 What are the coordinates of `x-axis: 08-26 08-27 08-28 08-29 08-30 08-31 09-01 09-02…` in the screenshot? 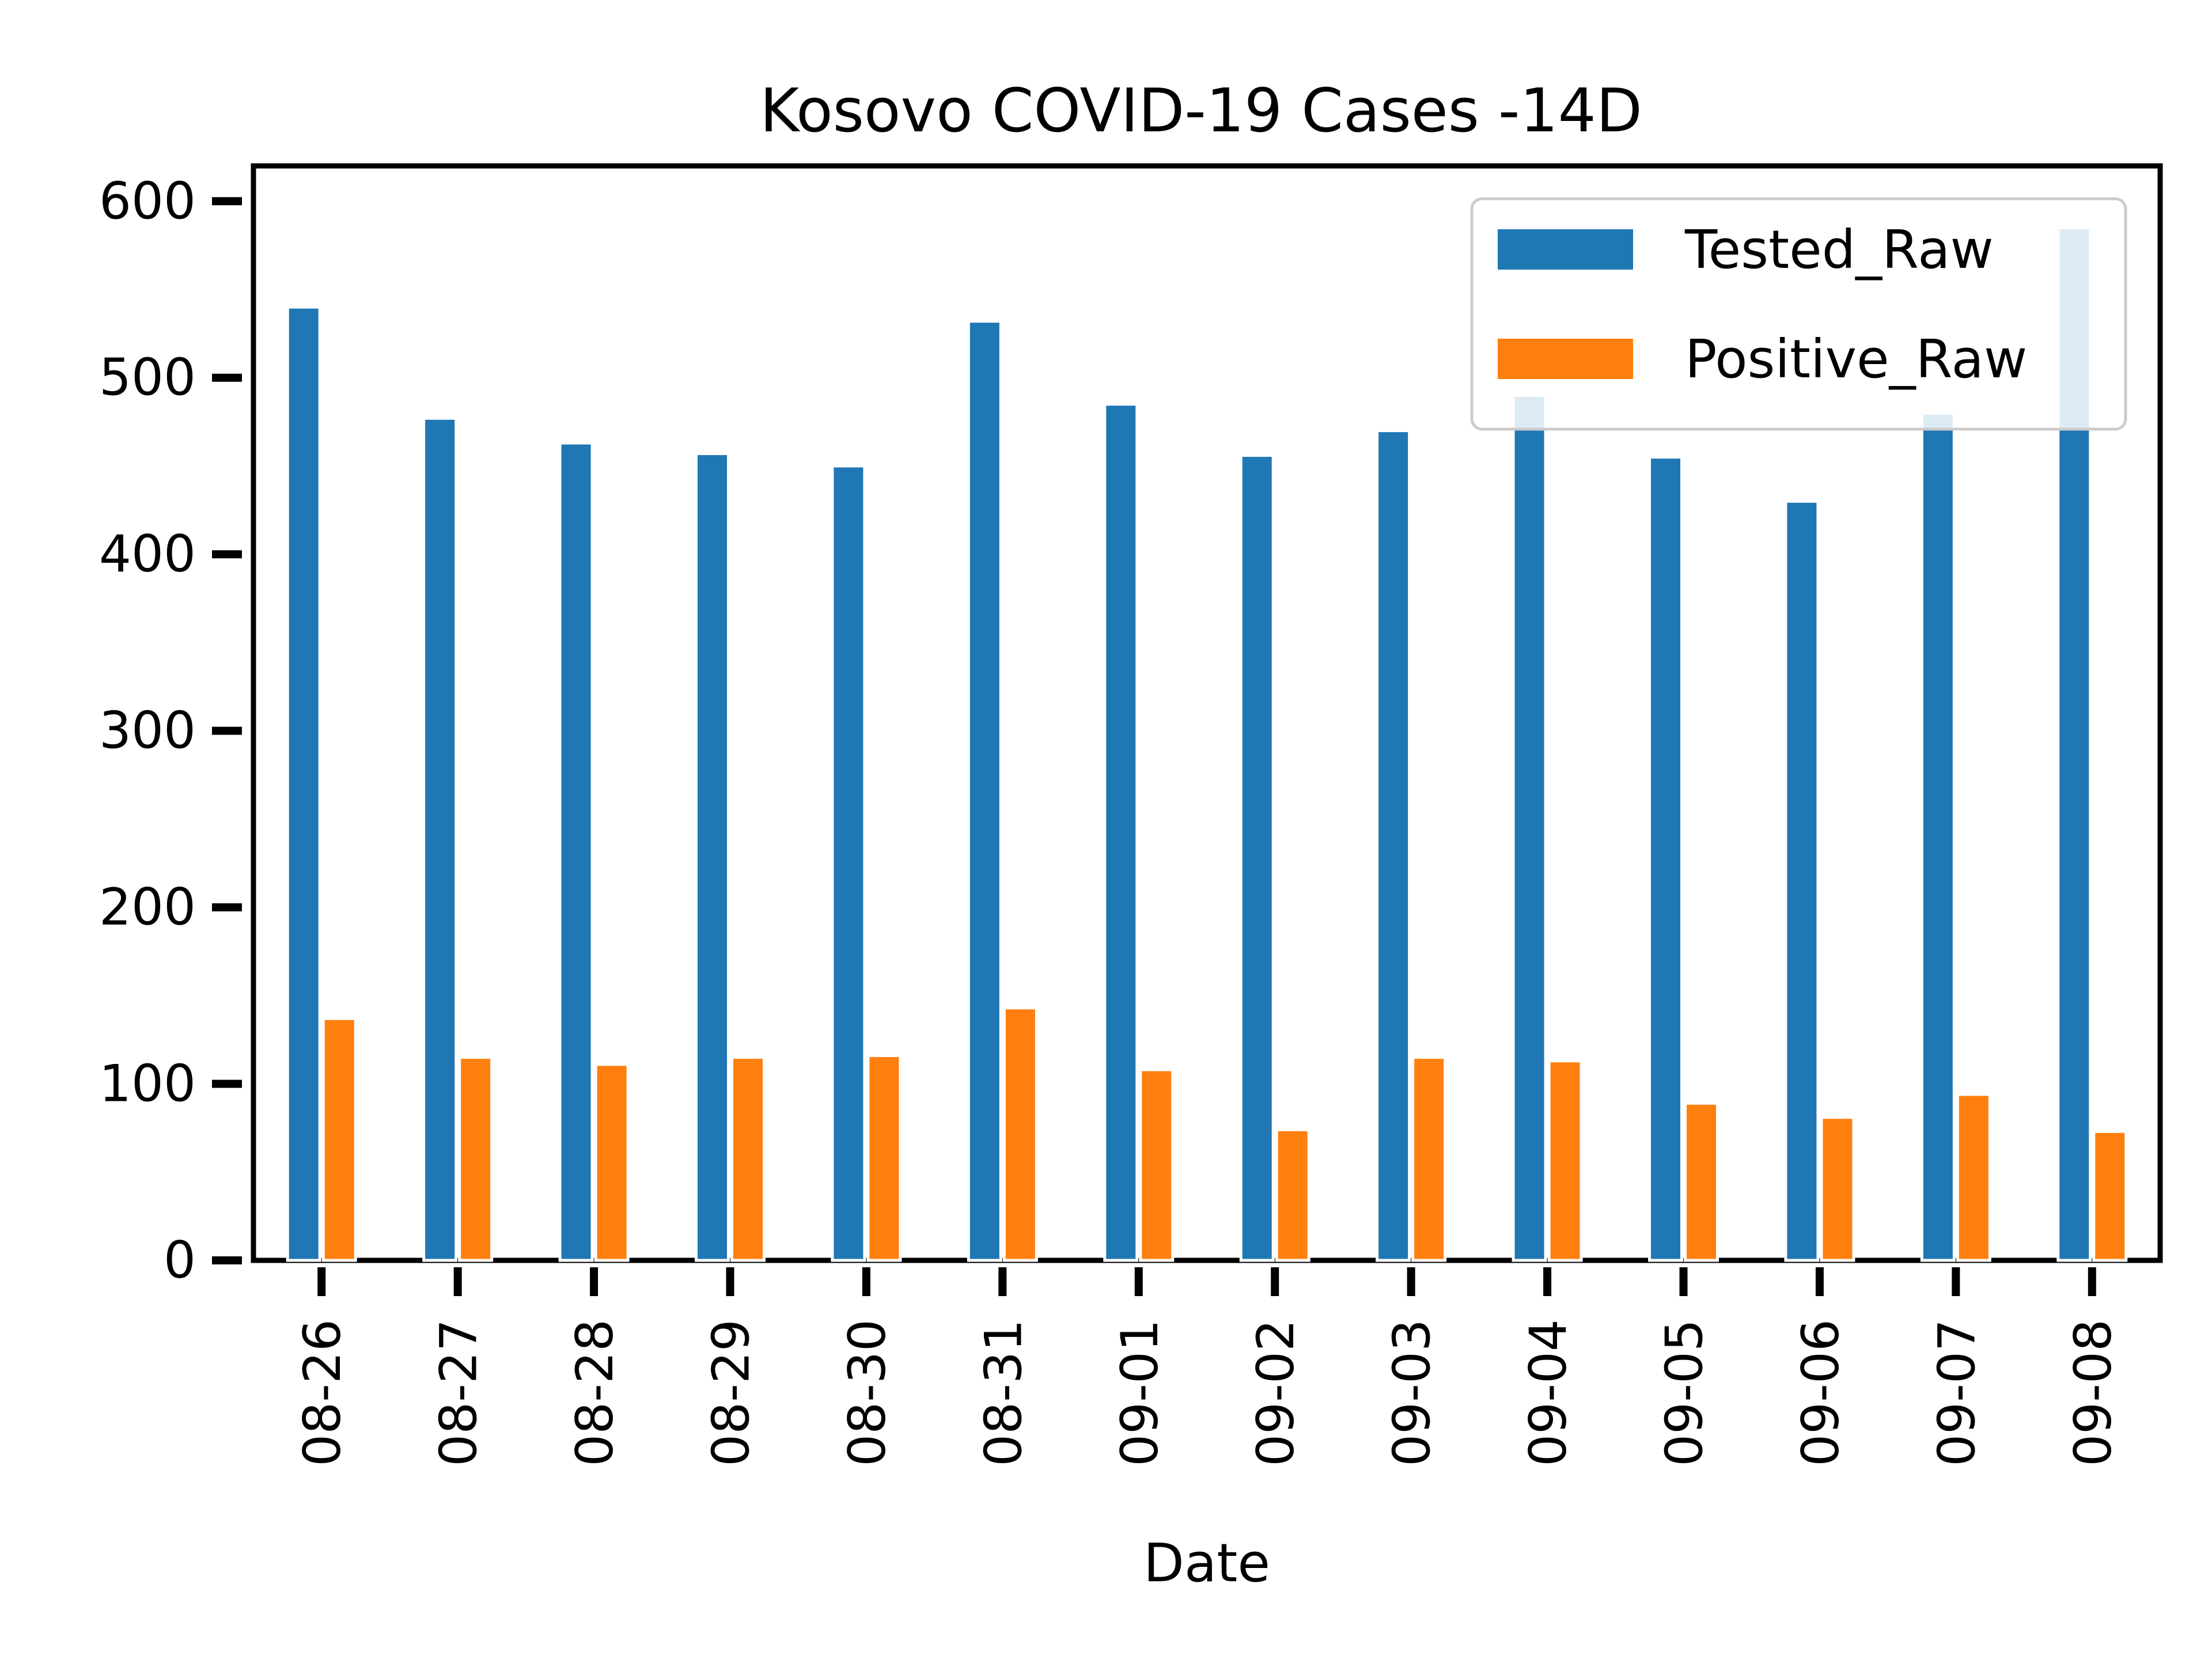 It's located at (1208, 1367).